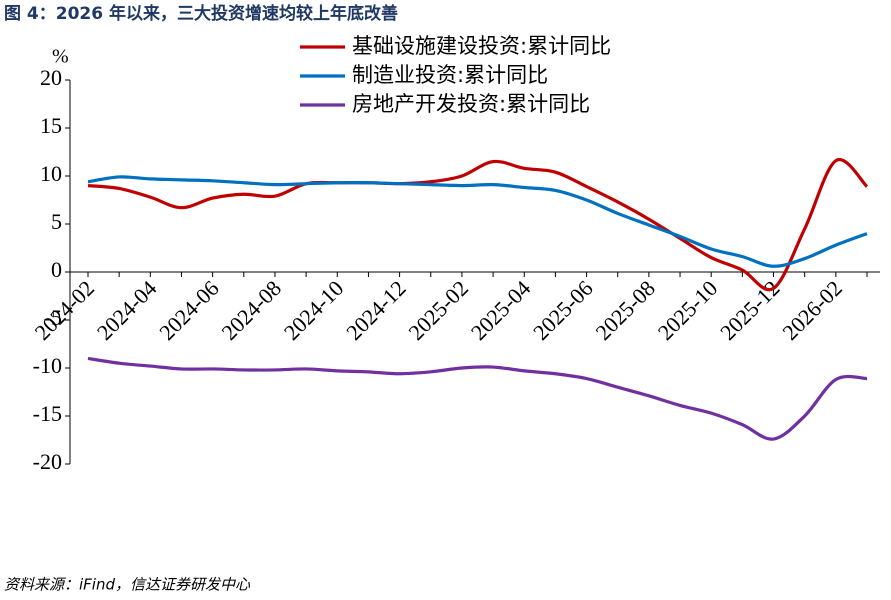 The height and width of the screenshot is (600, 891). What do you see at coordinates (51, 125) in the screenshot?
I see `y-tick-label: 15` at bounding box center [51, 125].